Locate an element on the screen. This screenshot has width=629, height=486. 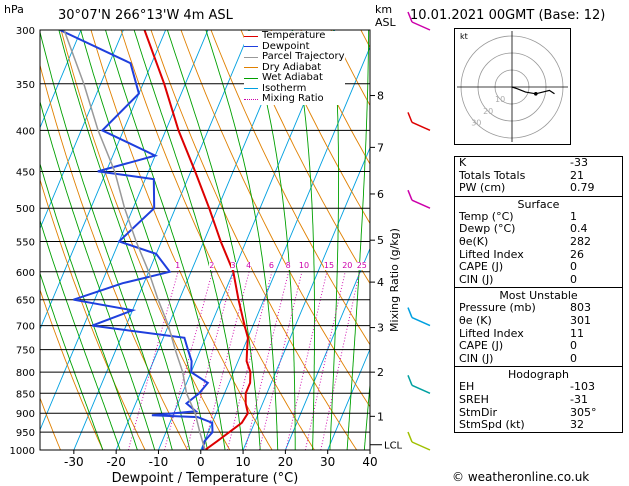
legend-item: Wet Adiabat is located at coordinates (294, 78).